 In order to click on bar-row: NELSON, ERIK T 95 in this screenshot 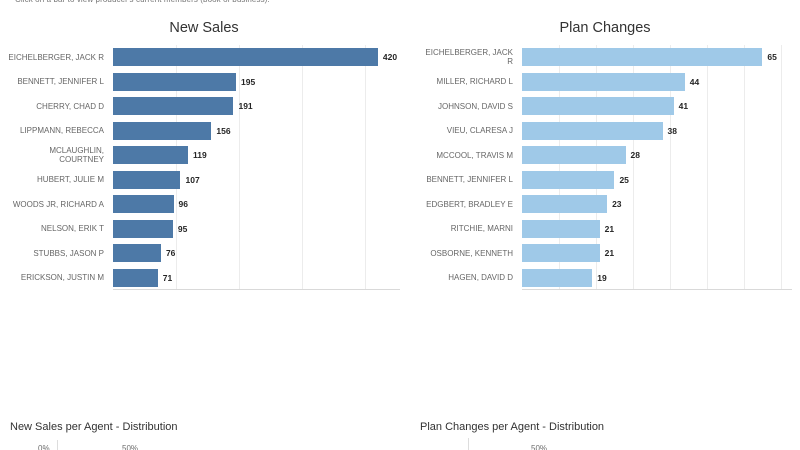, I will do `click(204, 229)`.